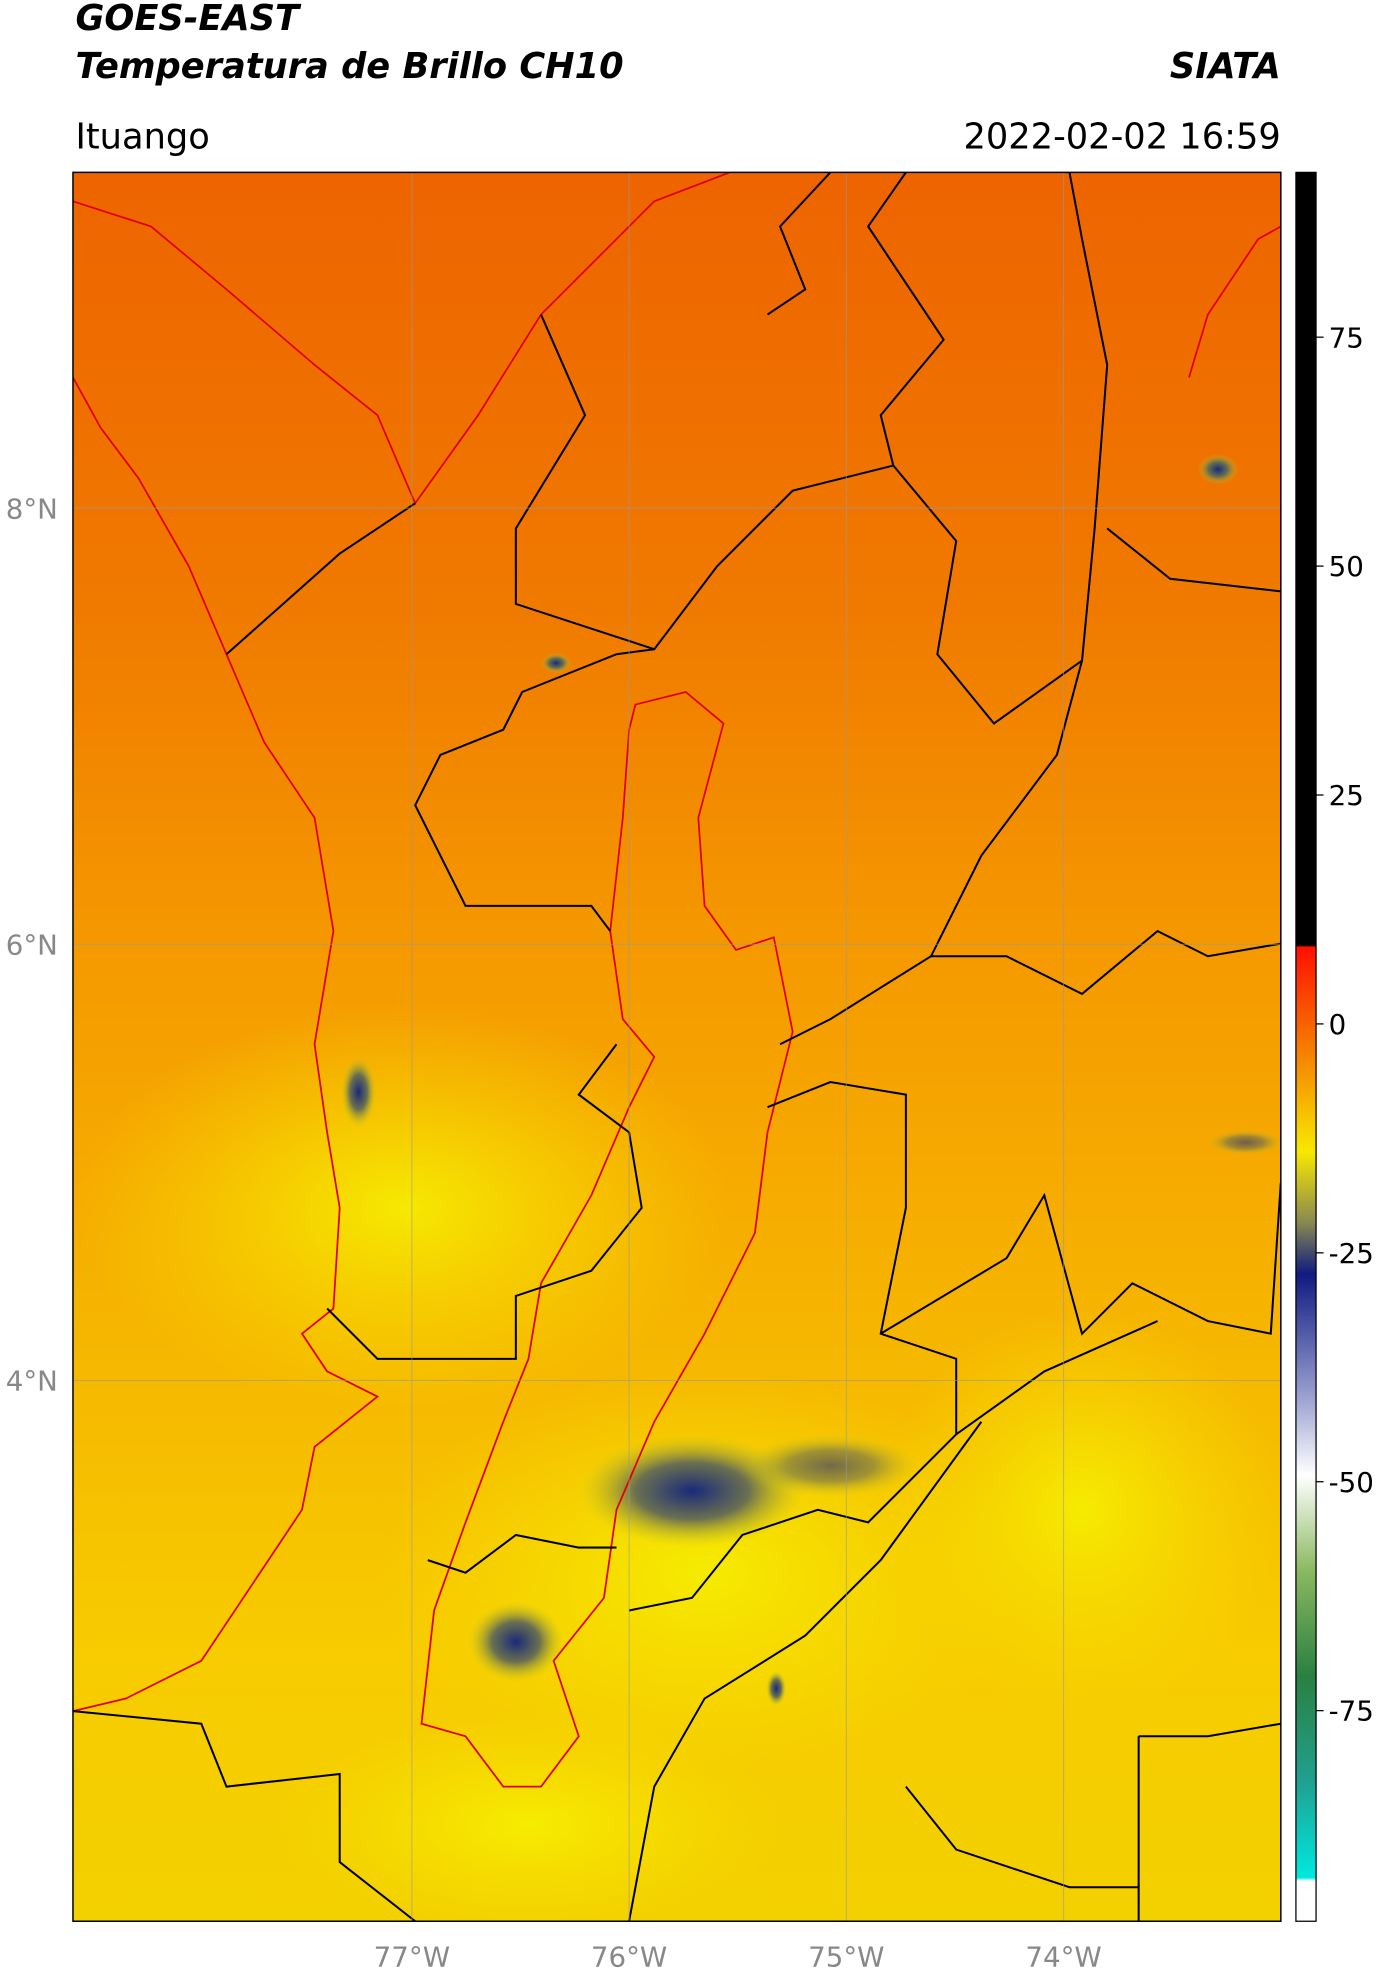 The width and height of the screenshot is (1384, 1981). Describe the element at coordinates (1351, 1711) in the screenshot. I see `colorbar-tick-label: -75` at that location.